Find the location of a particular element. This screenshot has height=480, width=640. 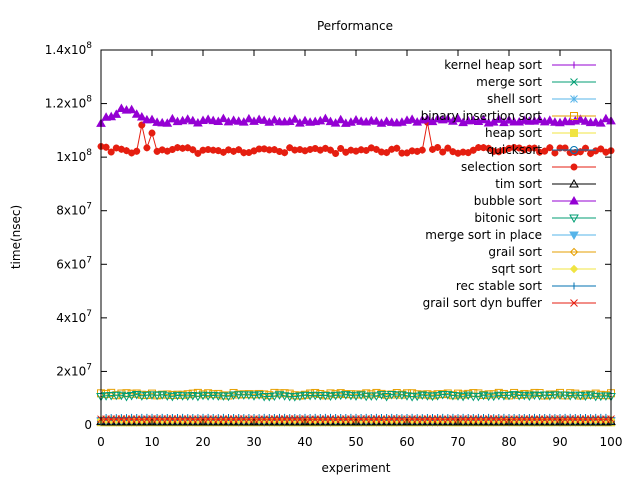

x-tick-label: 90 is located at coordinates (559, 442).